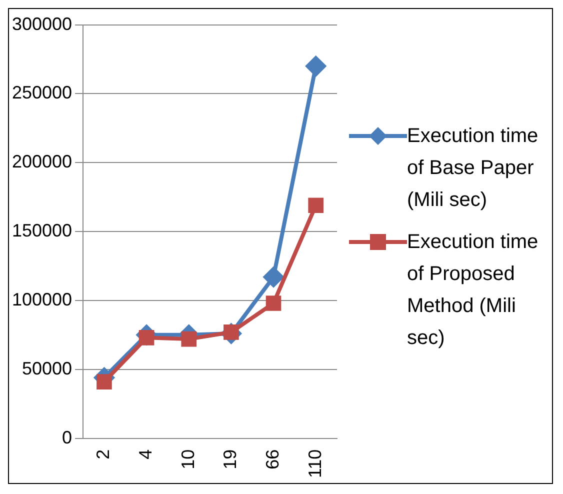 This screenshot has width=563, height=494. What do you see at coordinates (272, 459) in the screenshot?
I see `x-tick-label: 66` at bounding box center [272, 459].